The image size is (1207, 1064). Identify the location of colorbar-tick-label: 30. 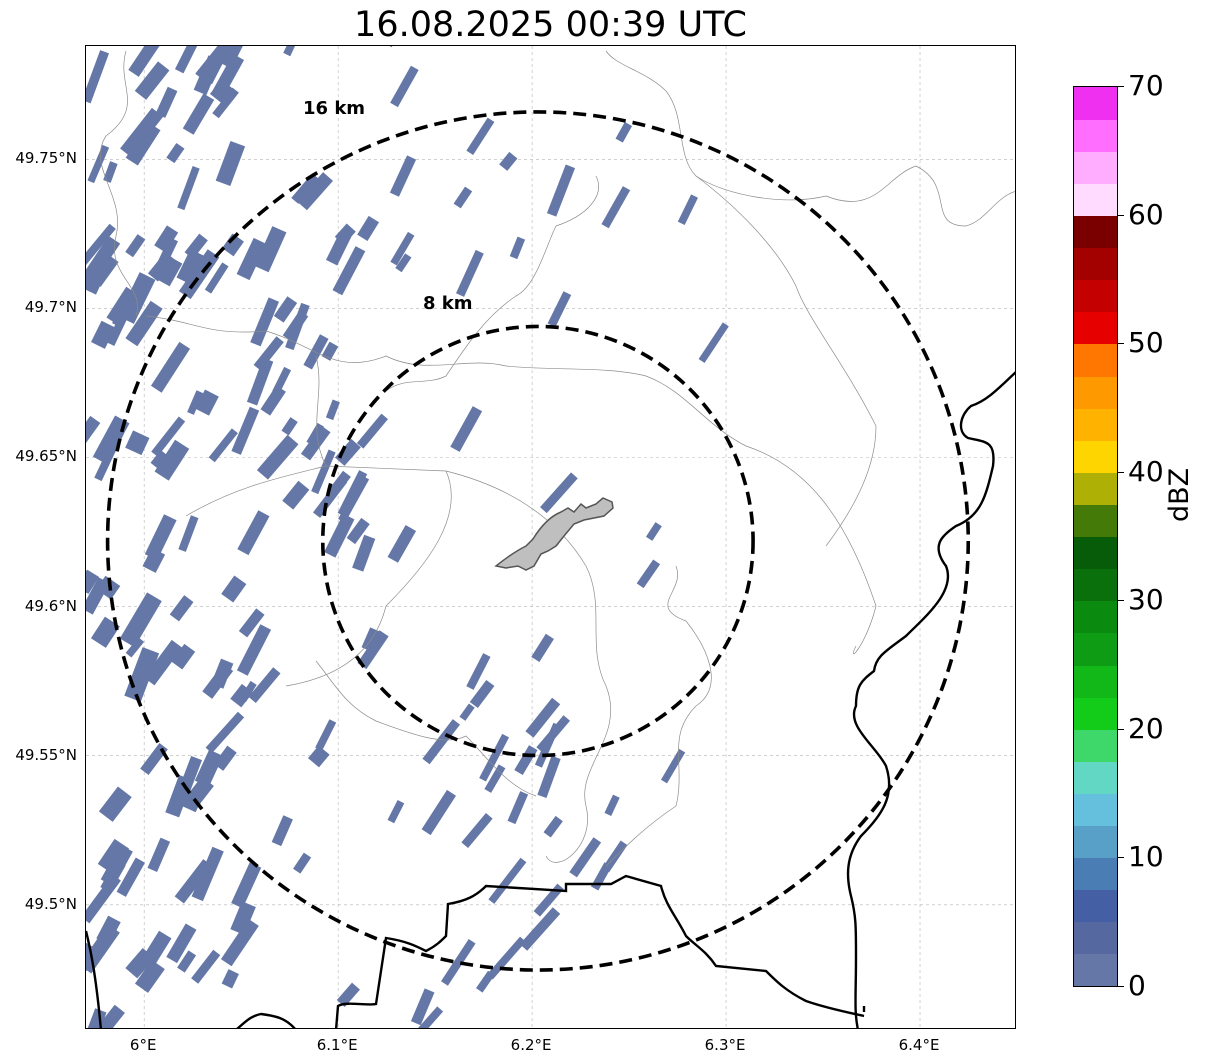
(1146, 600).